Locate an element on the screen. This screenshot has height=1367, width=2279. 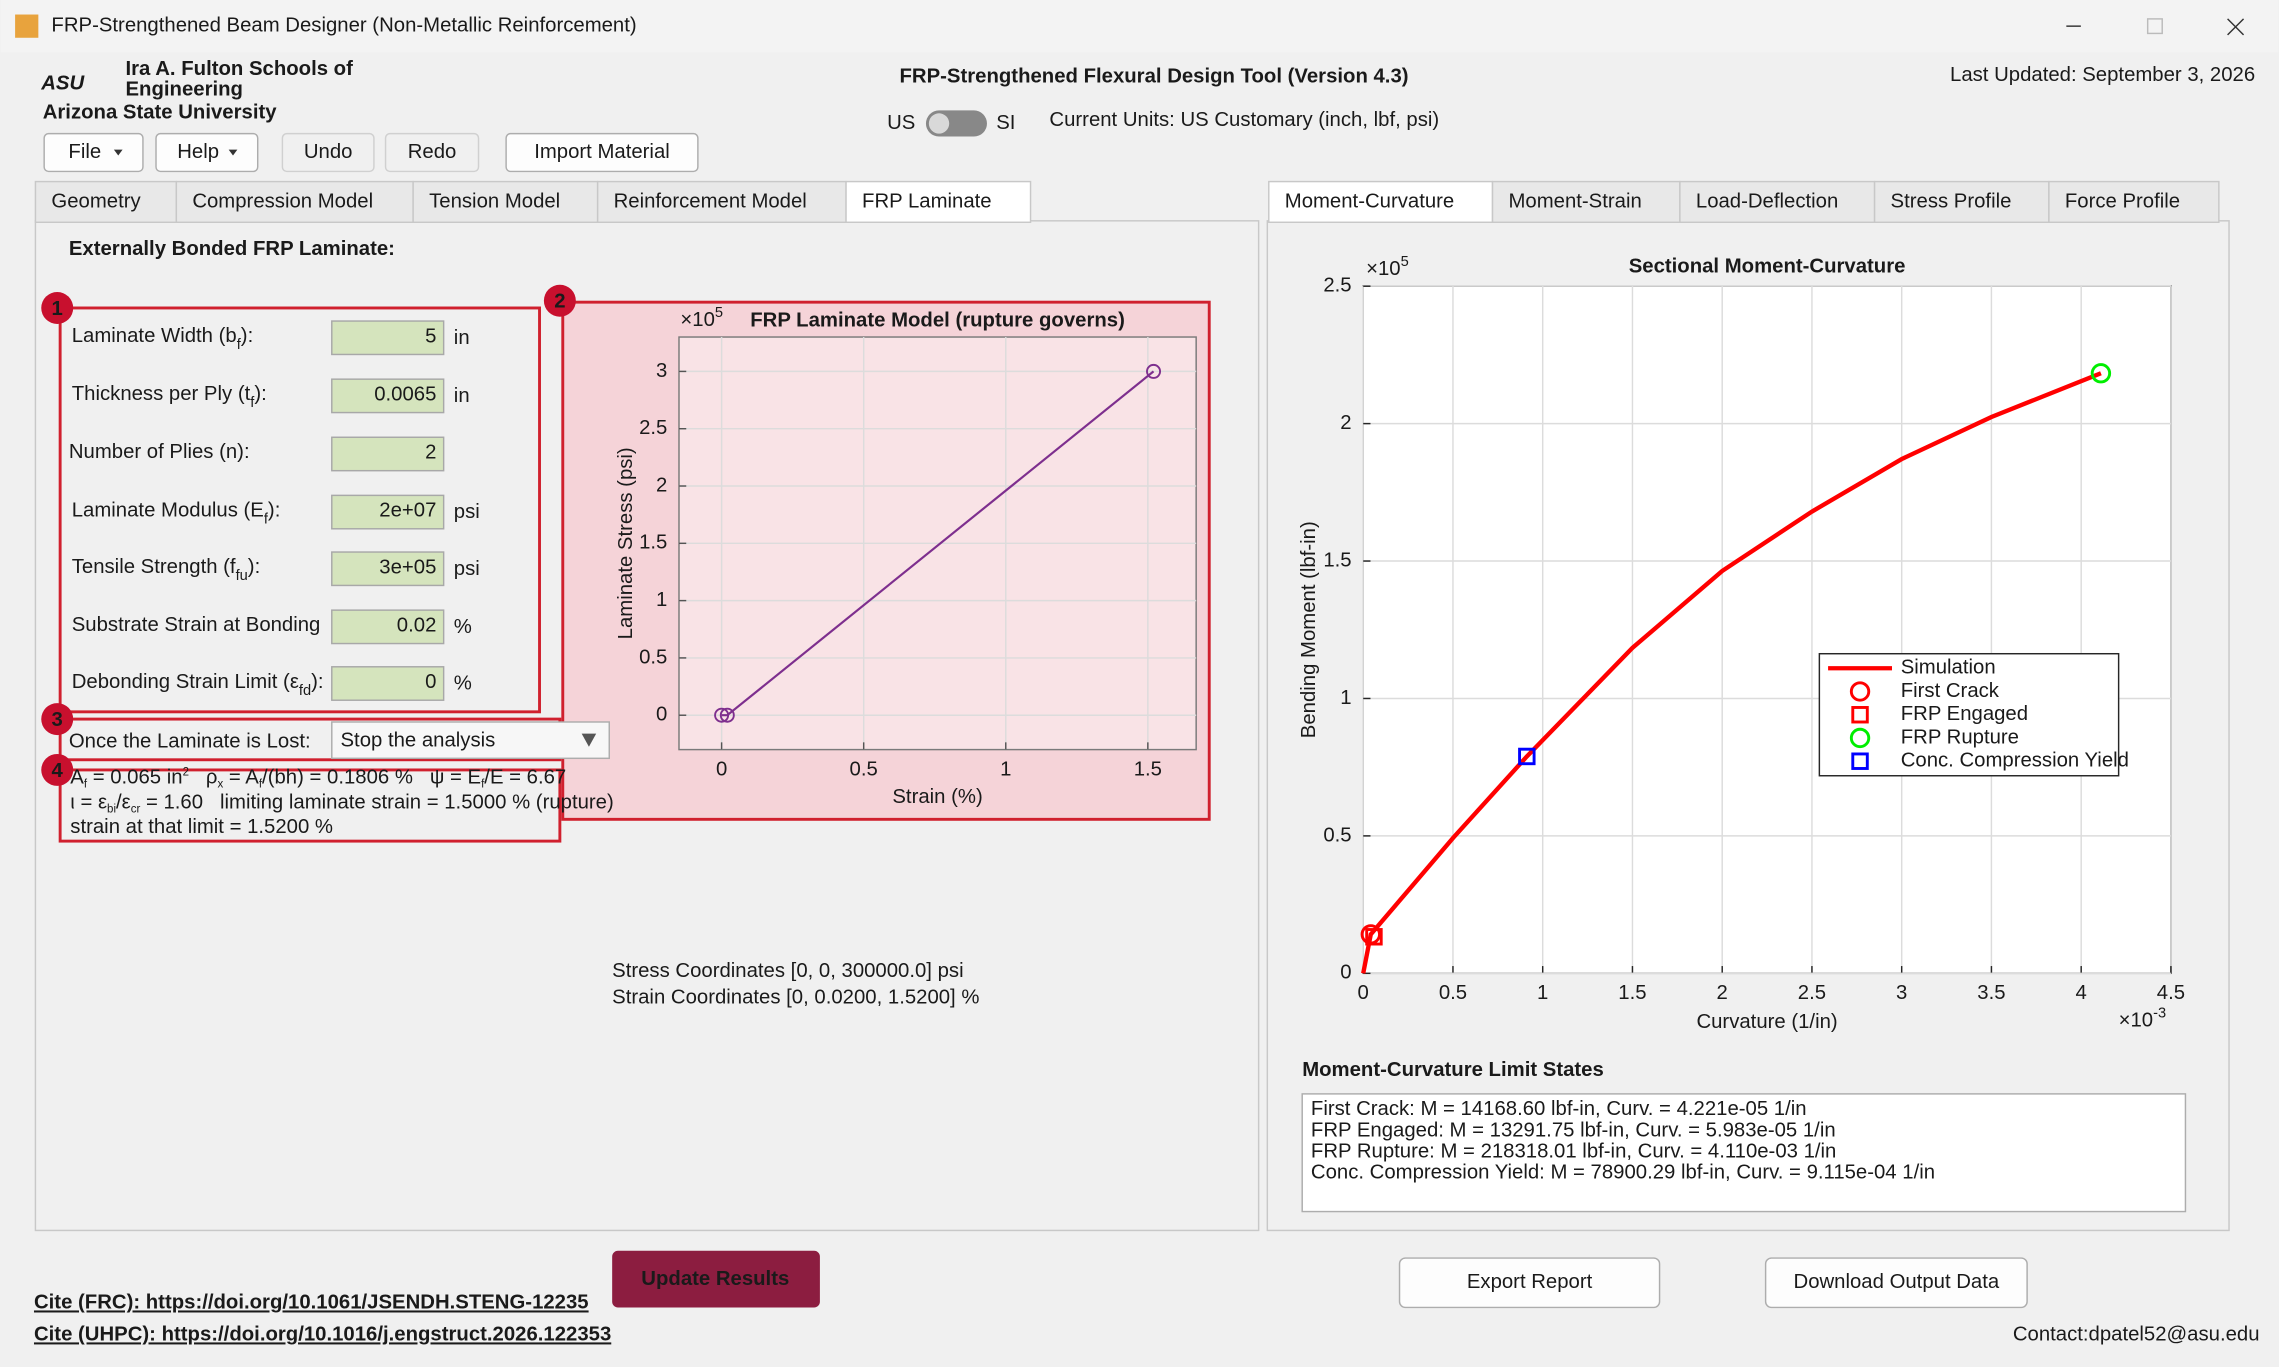
text-part: /ε is located at coordinates (123, 803).